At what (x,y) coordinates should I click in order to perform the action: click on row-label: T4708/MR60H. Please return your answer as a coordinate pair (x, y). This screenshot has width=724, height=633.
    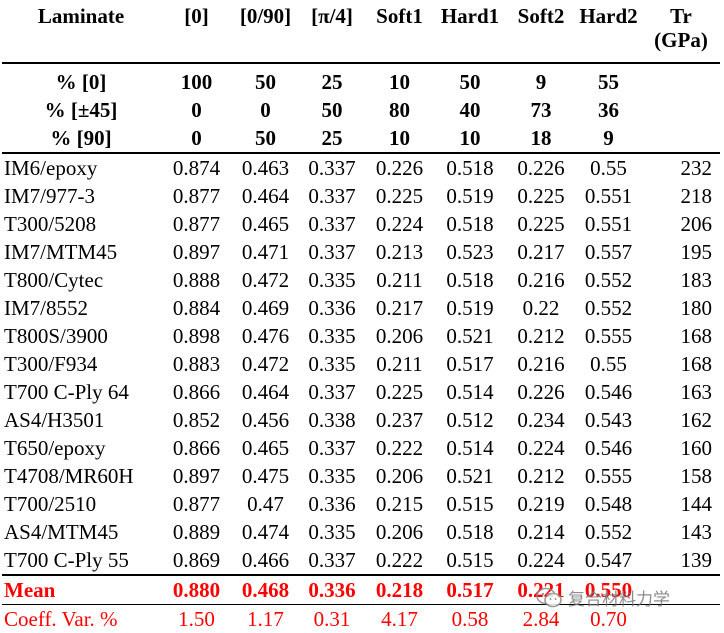
    Looking at the image, I should click on (81, 476).